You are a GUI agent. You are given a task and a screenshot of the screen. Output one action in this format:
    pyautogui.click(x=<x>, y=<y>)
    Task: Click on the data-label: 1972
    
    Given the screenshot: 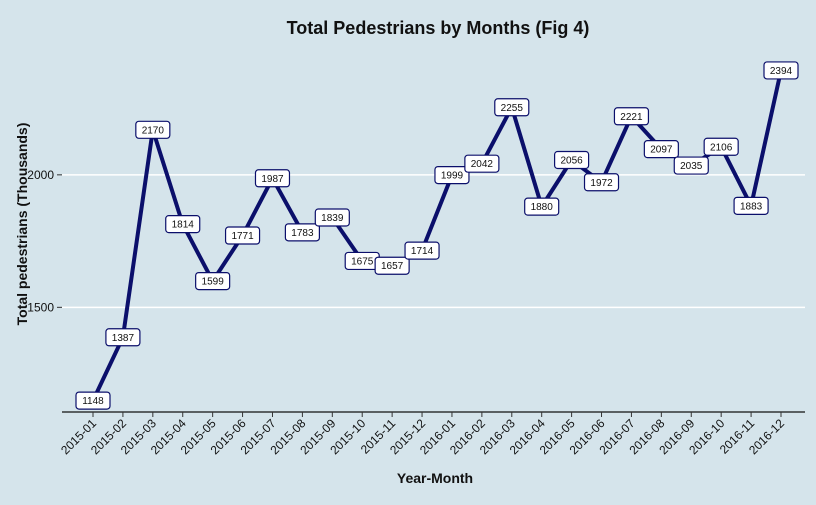 What is the action you would take?
    pyautogui.click(x=601, y=182)
    